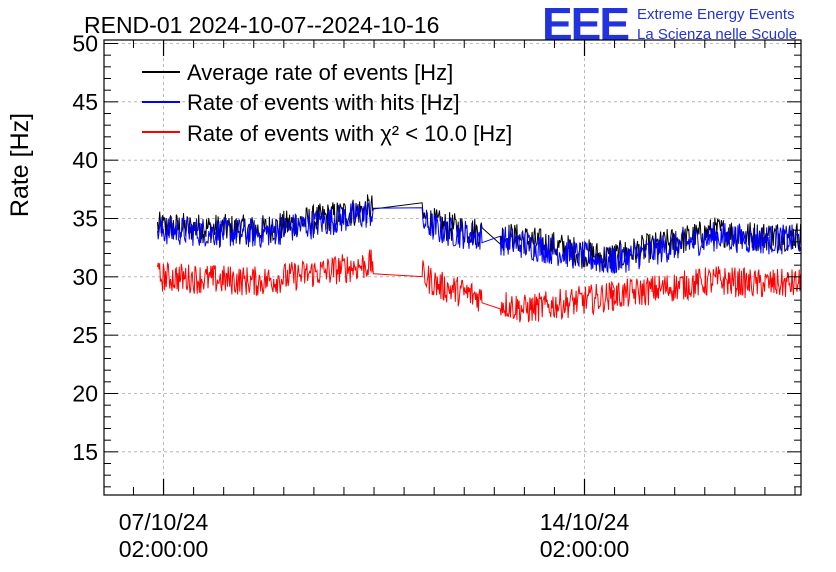 This screenshot has width=836, height=572. I want to click on y-tick-label: 40, so click(85, 160).